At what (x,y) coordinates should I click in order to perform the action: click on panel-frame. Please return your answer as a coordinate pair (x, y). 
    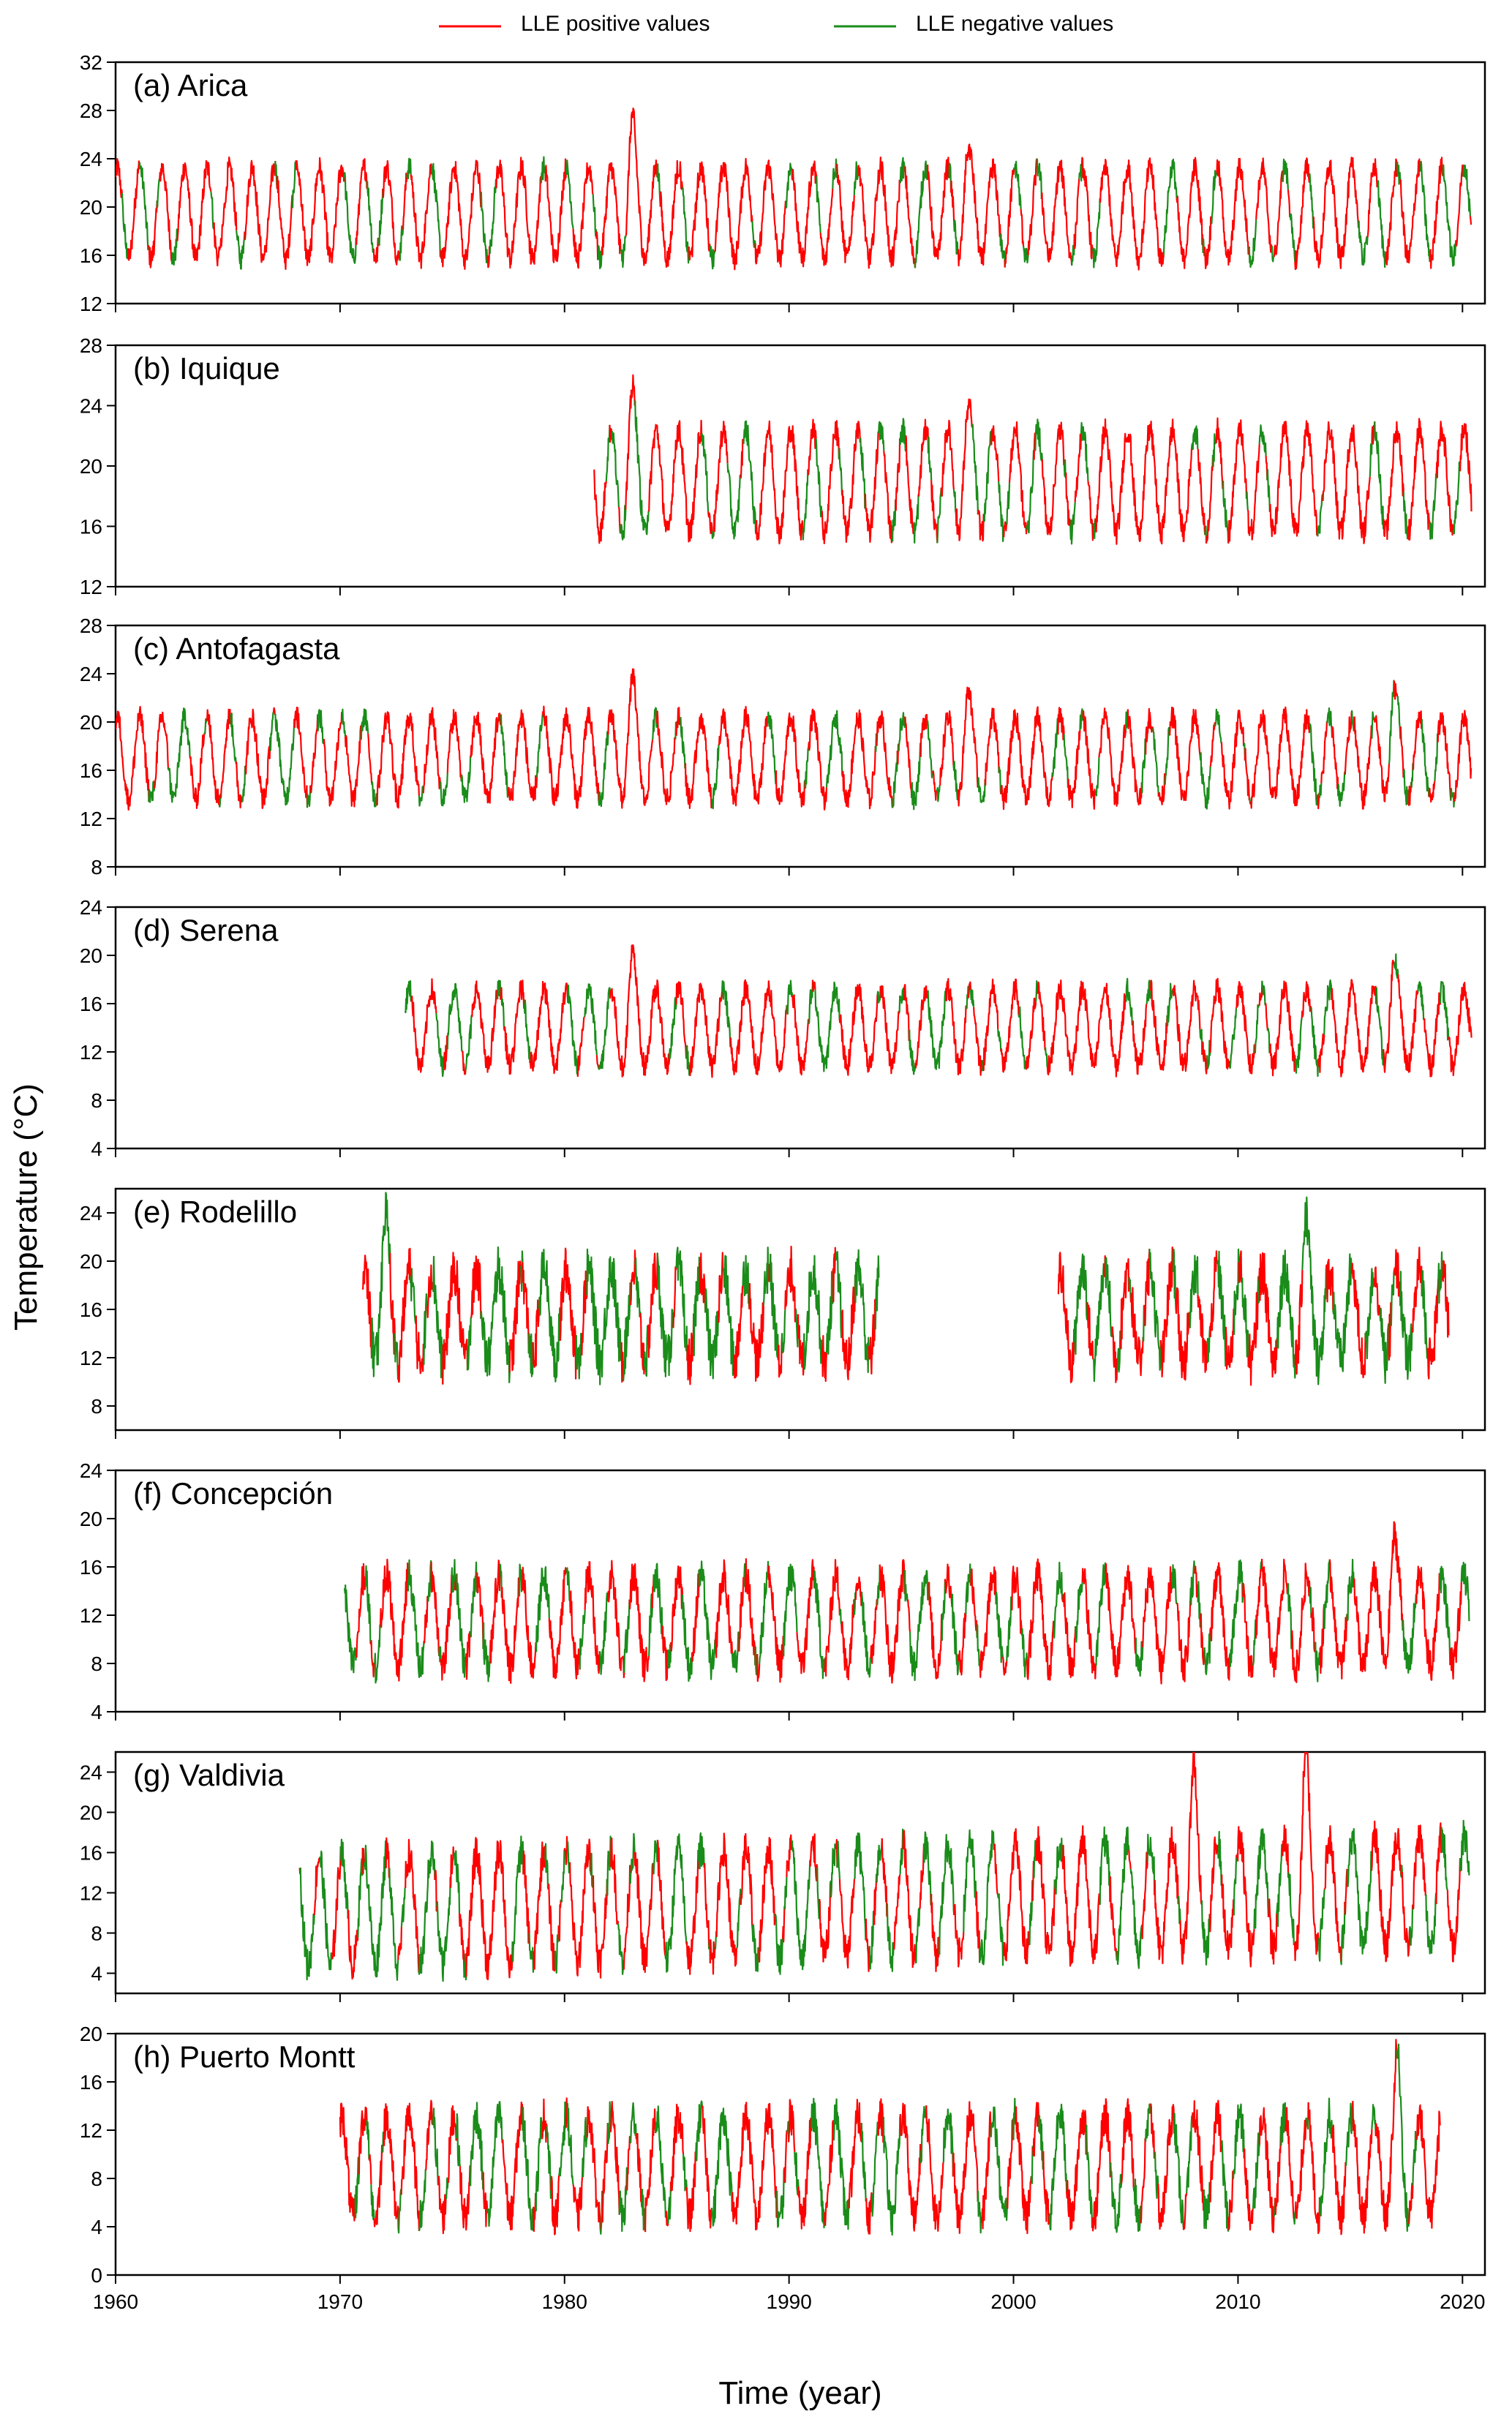
    Looking at the image, I should click on (800, 1591).